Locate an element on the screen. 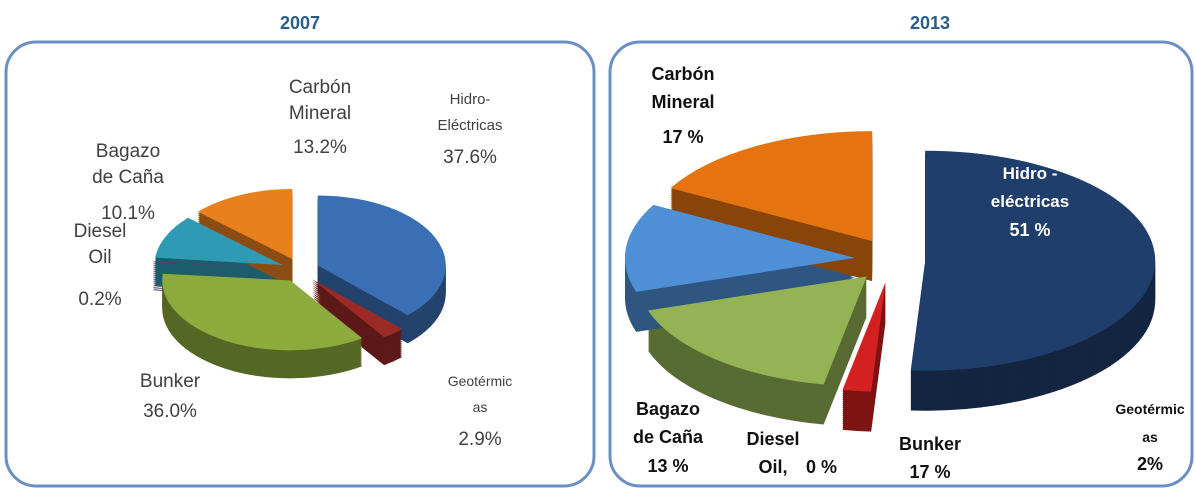 This screenshot has width=1196, height=490. value-label: 51 % is located at coordinates (1029, 230).